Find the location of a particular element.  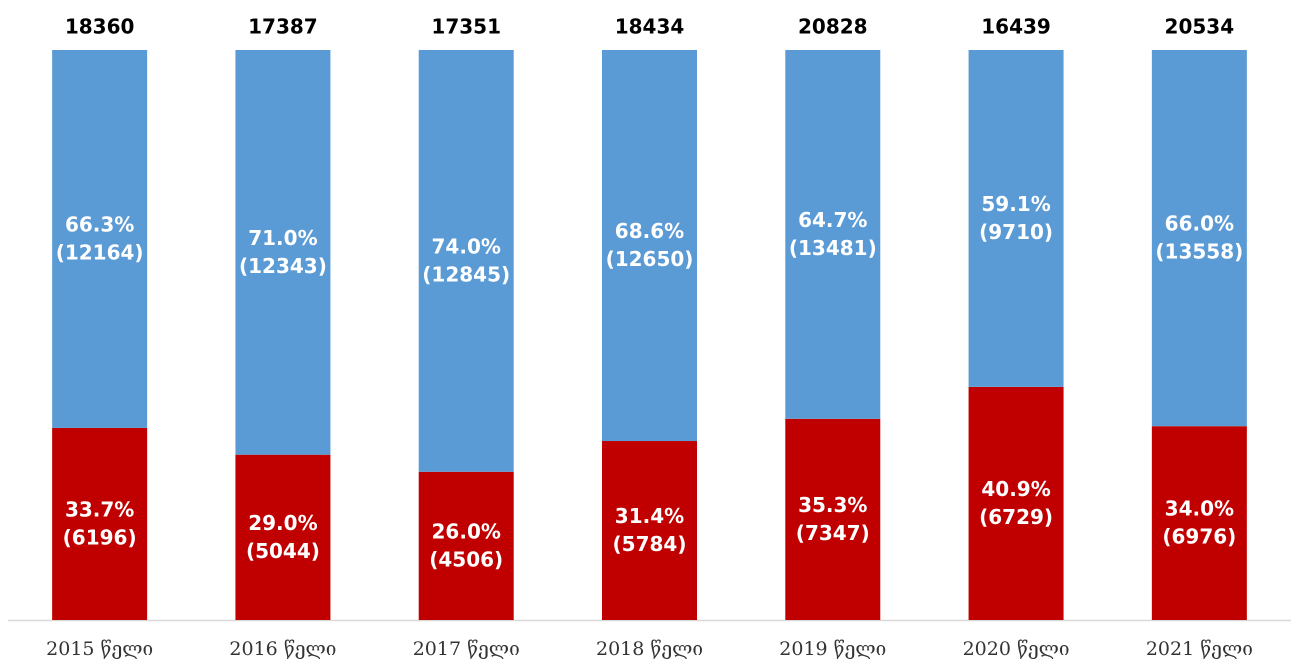

x-tick-label: 2016 წელი is located at coordinates (282, 649).